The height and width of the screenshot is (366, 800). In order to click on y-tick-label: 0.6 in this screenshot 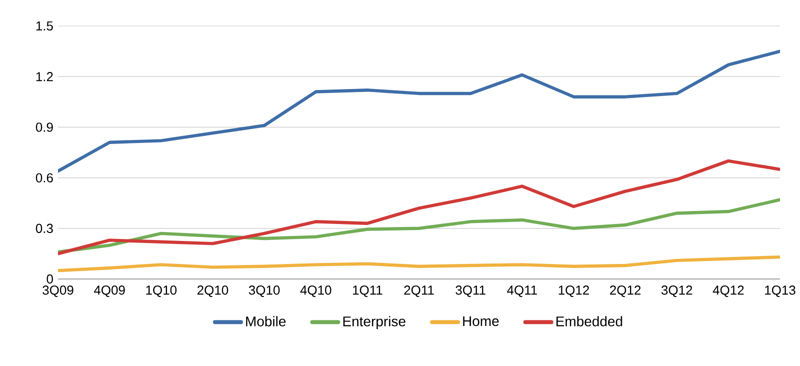, I will do `click(44, 177)`.